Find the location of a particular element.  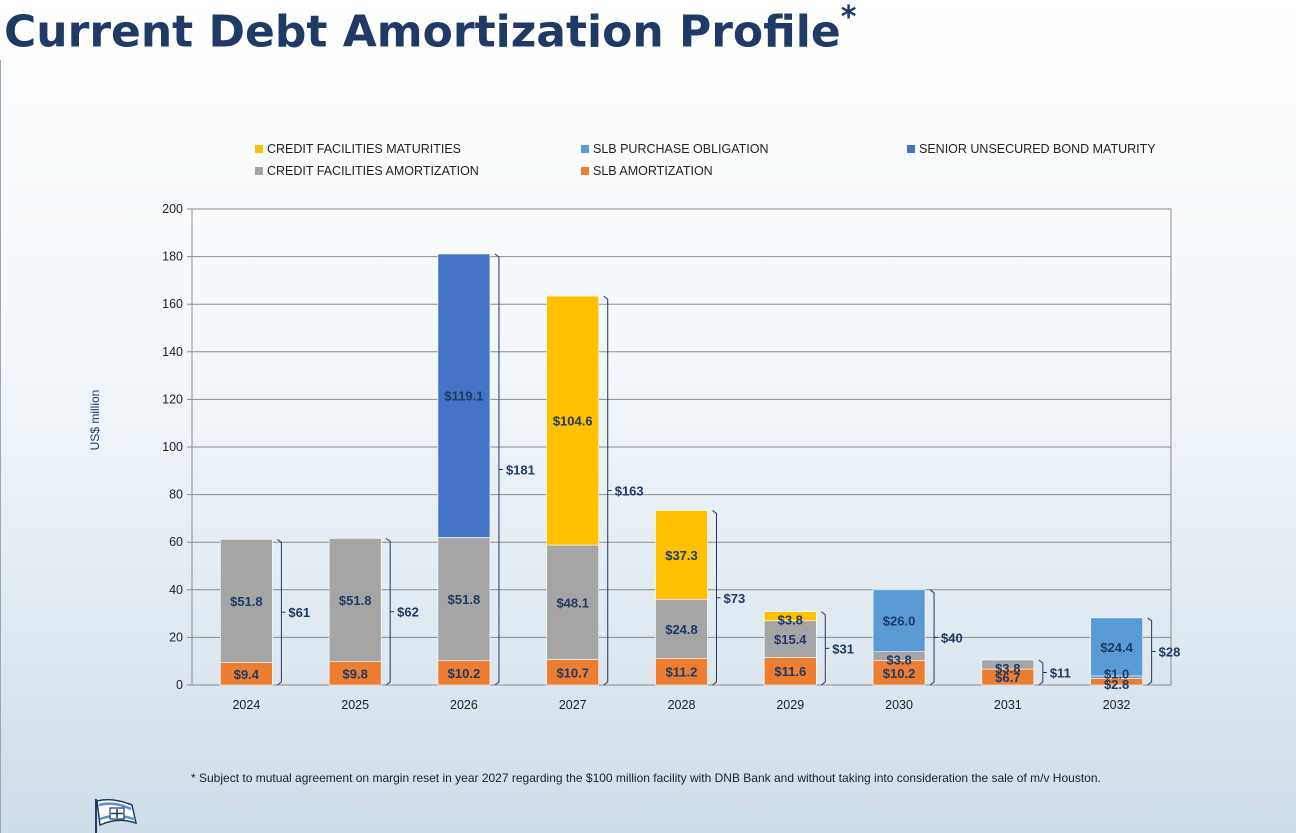

data-label: $24.8 is located at coordinates (681, 629).